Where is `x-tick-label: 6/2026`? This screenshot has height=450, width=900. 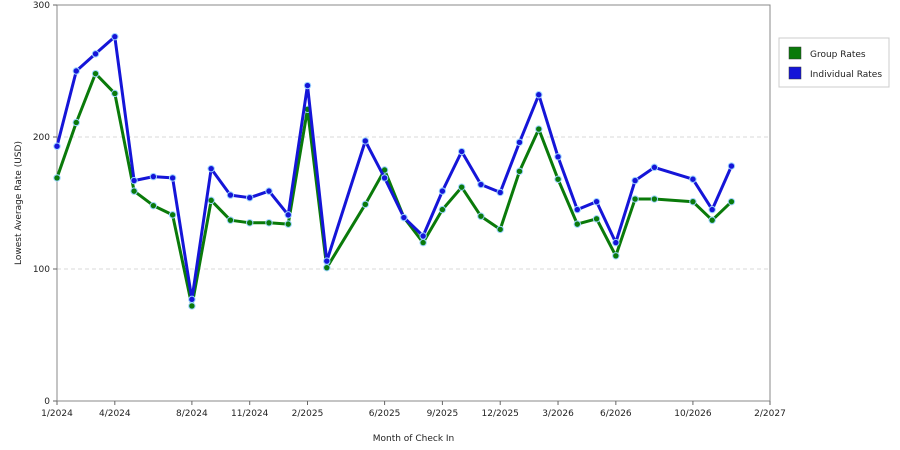 x-tick-label: 6/2026 is located at coordinates (616, 414).